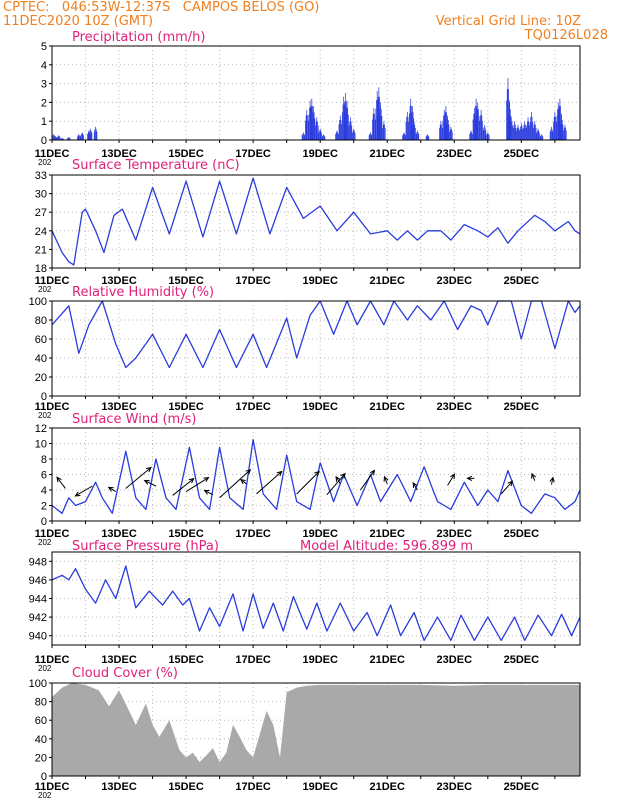  What do you see at coordinates (41, 269) in the screenshot?
I see `y-tick-label: 18` at bounding box center [41, 269].